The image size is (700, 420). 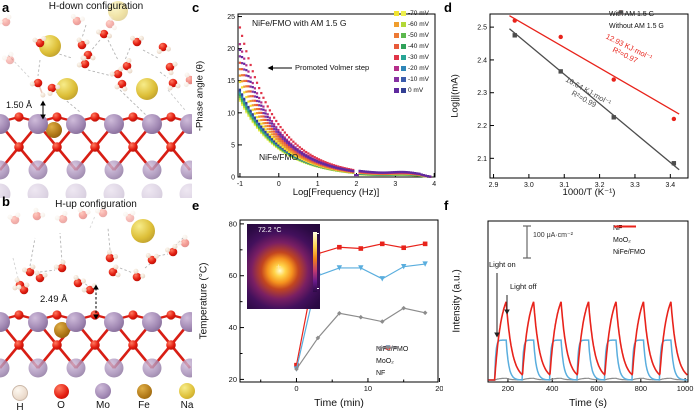 I want to click on x-tick-label: 3.0, so click(x=529, y=185).